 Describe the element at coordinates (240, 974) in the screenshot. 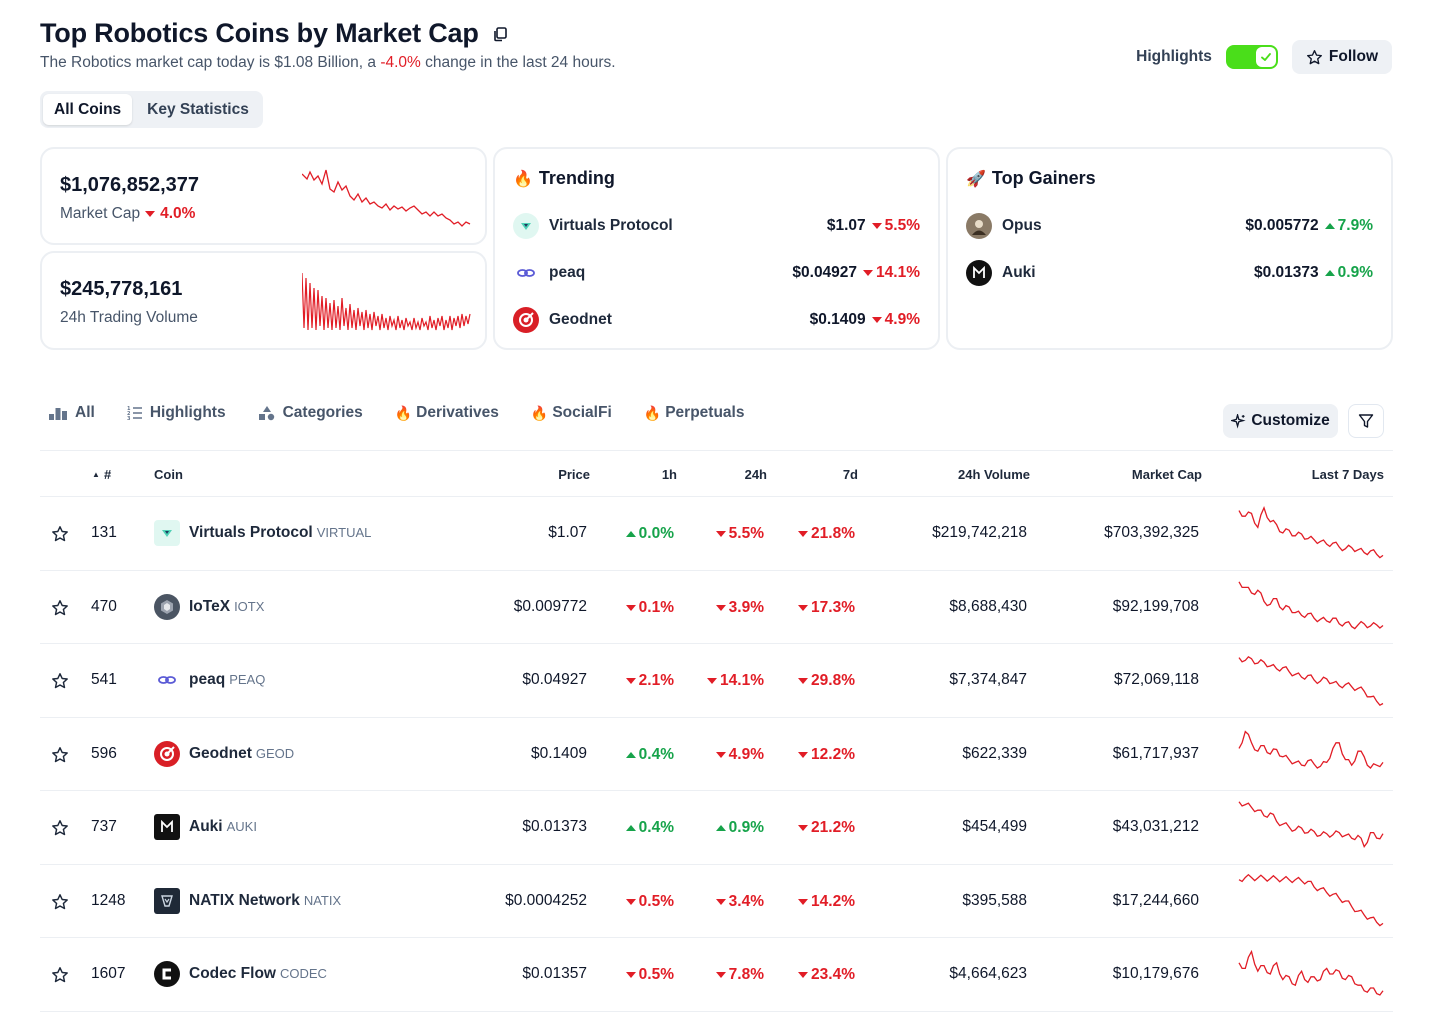

I see `coin-link: Codec Flow CODEC` at that location.